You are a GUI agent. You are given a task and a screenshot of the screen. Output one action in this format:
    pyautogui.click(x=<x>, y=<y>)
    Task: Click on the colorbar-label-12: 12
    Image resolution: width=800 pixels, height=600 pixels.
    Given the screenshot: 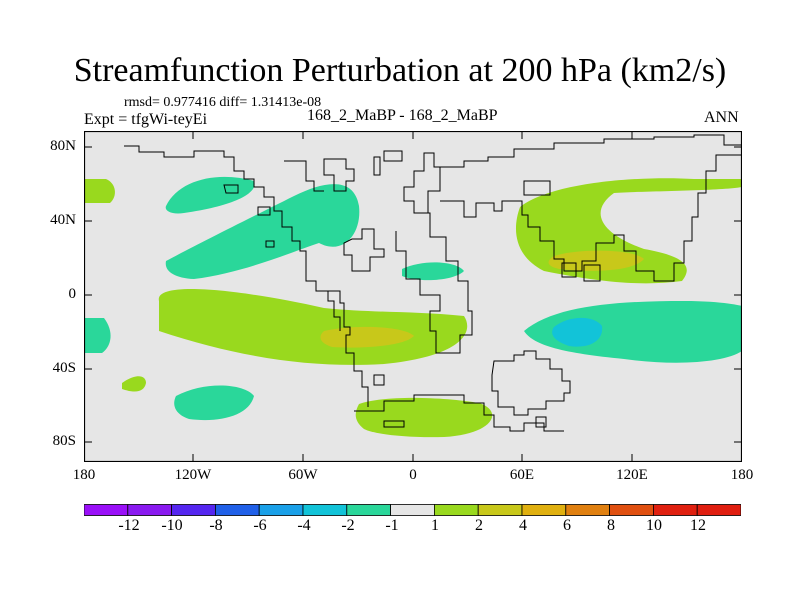 What is the action you would take?
    pyautogui.click(x=698, y=525)
    